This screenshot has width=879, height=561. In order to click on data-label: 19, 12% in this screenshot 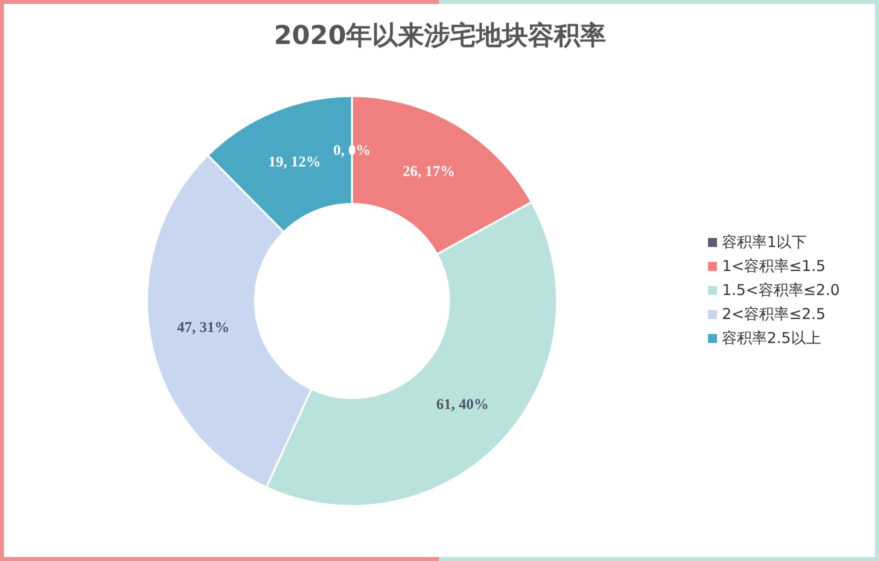, I will do `click(294, 162)`.